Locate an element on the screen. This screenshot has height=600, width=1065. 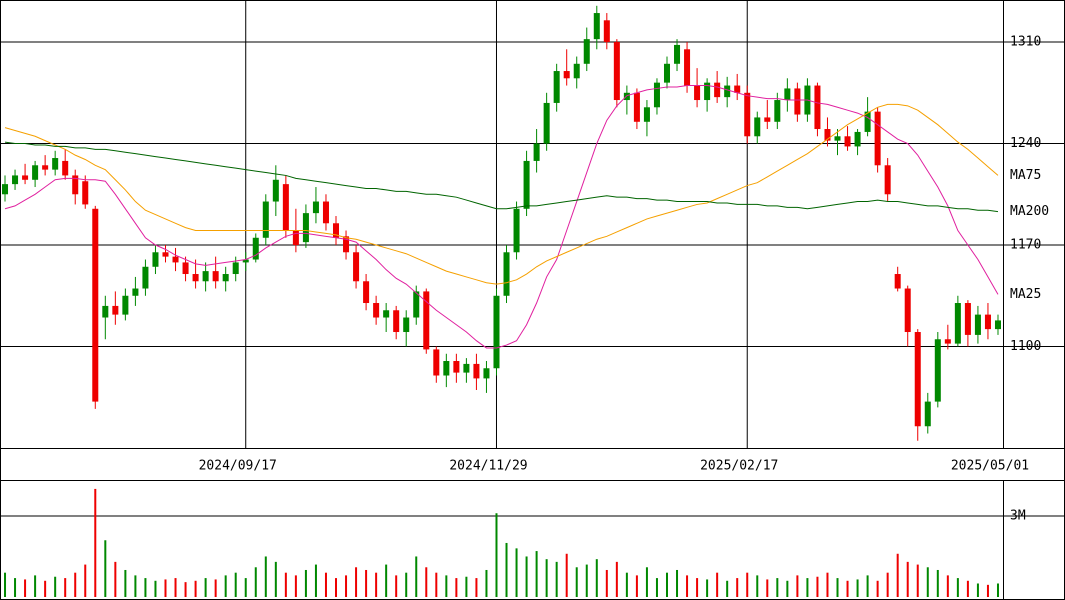
y-tick-label: 1310 is located at coordinates (1025, 42).